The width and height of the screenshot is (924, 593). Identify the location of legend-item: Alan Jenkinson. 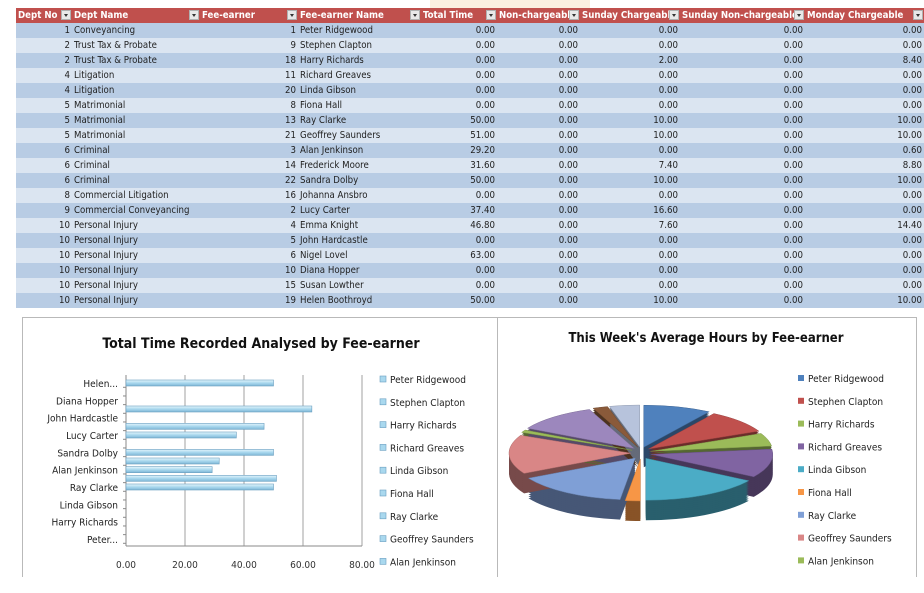
(423, 562).